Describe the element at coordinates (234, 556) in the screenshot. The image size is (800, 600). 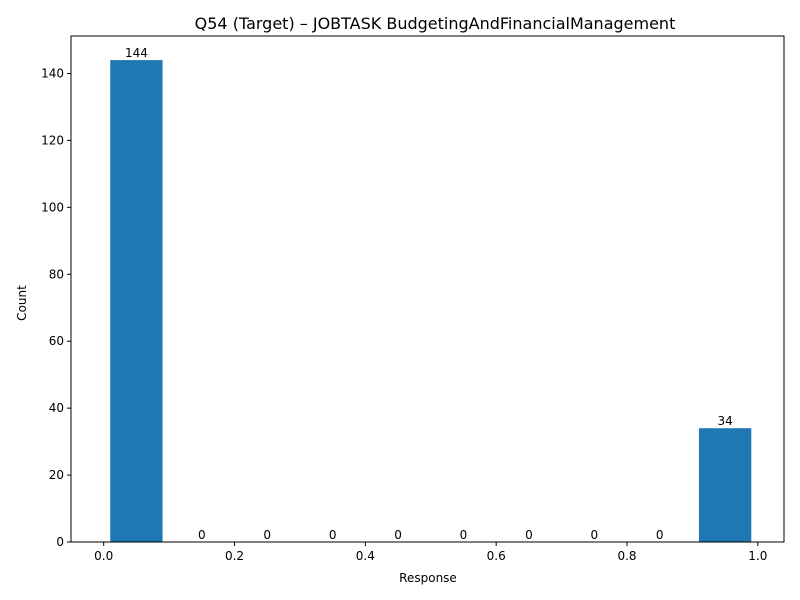
I see `x-tick-label-1: 0.2` at that location.